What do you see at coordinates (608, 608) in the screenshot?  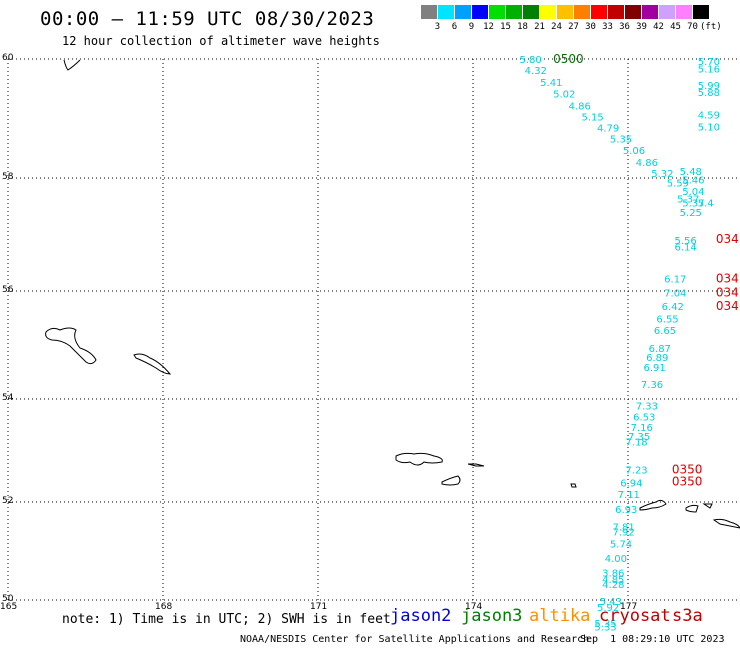 I see `wave-height-label: 5.92` at bounding box center [608, 608].